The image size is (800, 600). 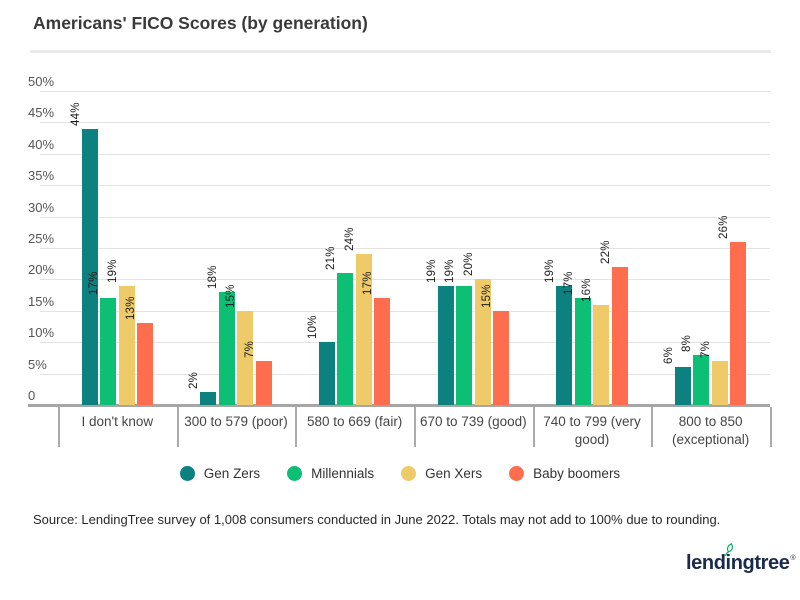 I want to click on x-axis-category-label: 740 to 799 (very good), so click(x=592, y=430).